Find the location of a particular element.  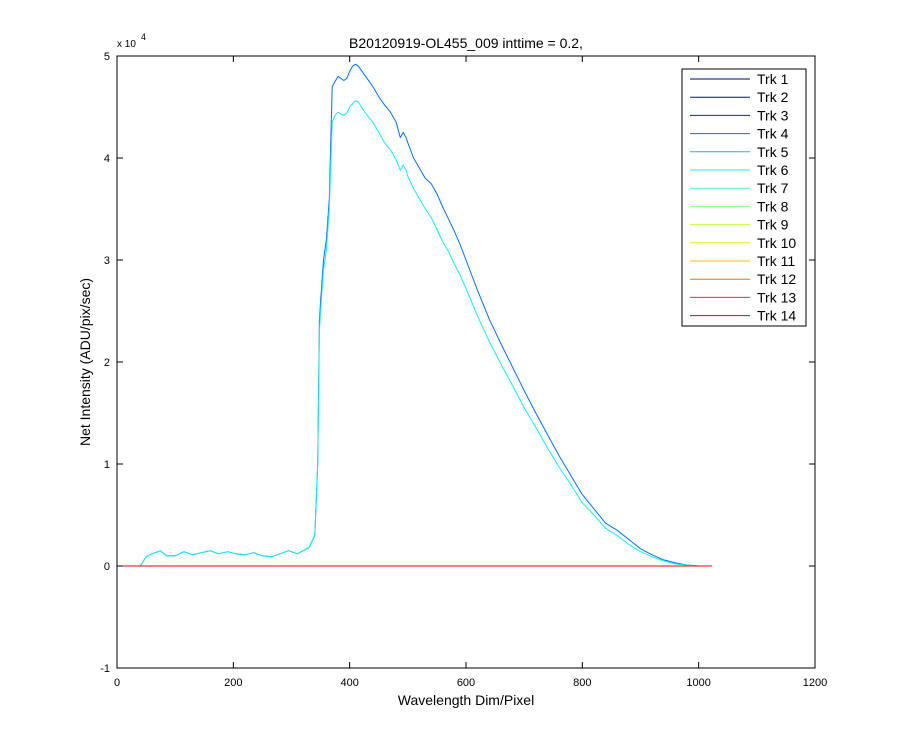

y-tick-label: 3 is located at coordinates (107, 261).